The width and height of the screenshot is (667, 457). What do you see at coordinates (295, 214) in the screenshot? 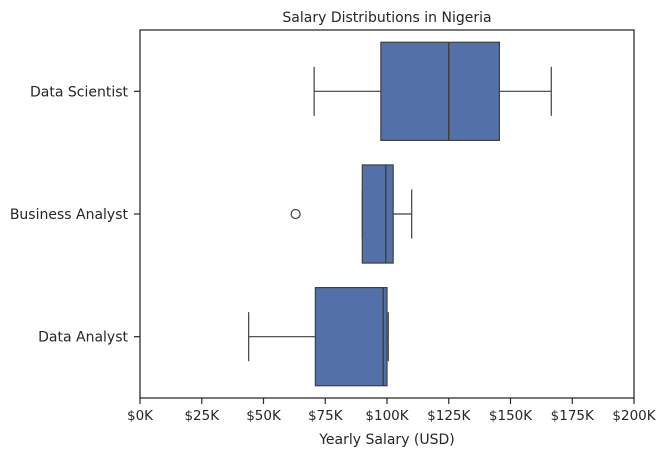
I see `outlier-point` at bounding box center [295, 214].